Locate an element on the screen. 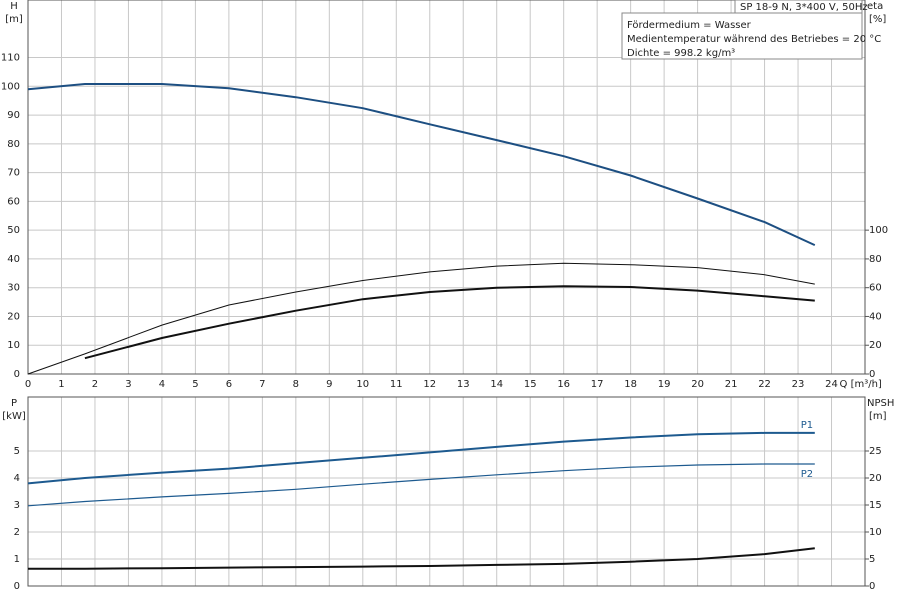  y2-tick-label: 5 is located at coordinates (872, 559).